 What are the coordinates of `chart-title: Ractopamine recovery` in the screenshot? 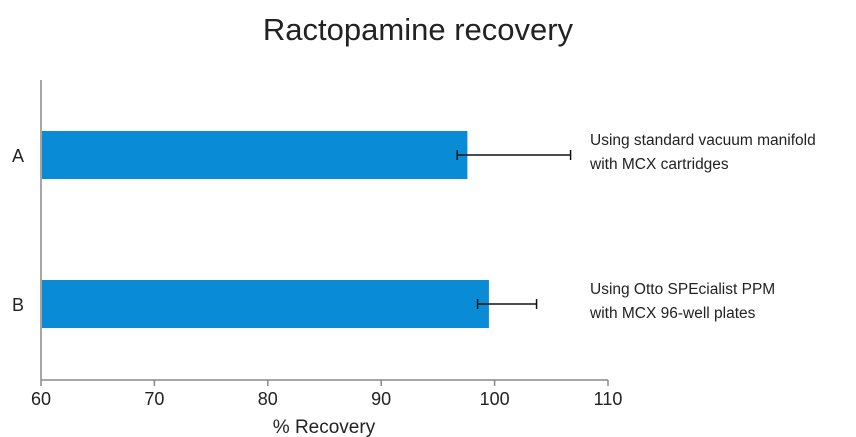 It's located at (418, 29).